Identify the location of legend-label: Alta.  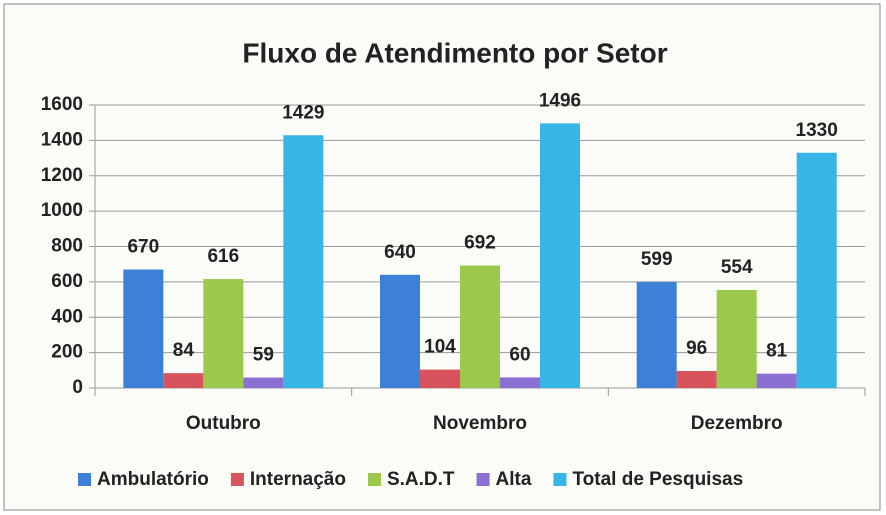
(514, 479).